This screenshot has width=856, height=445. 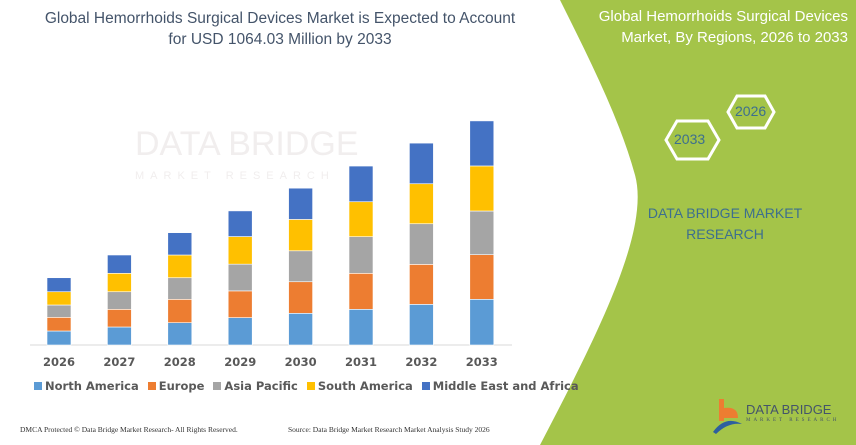 I want to click on x-tick-label: 2033, so click(x=482, y=362).